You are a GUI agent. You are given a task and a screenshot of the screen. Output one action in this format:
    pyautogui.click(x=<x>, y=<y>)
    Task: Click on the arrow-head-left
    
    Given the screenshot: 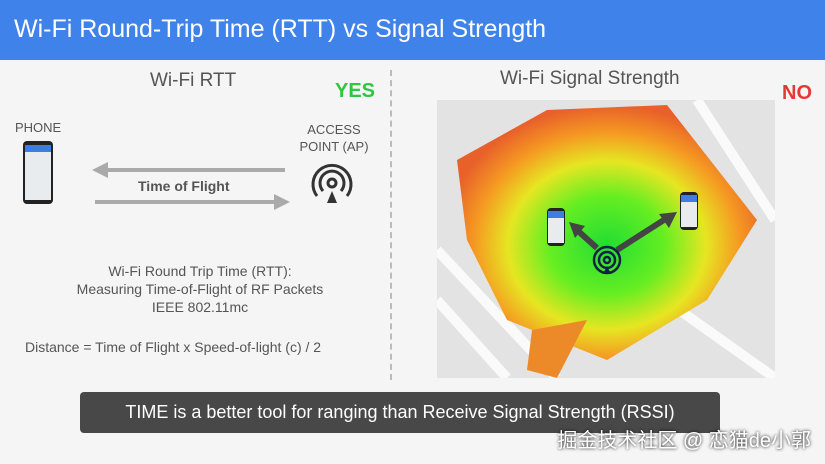 What is the action you would take?
    pyautogui.click(x=100, y=170)
    